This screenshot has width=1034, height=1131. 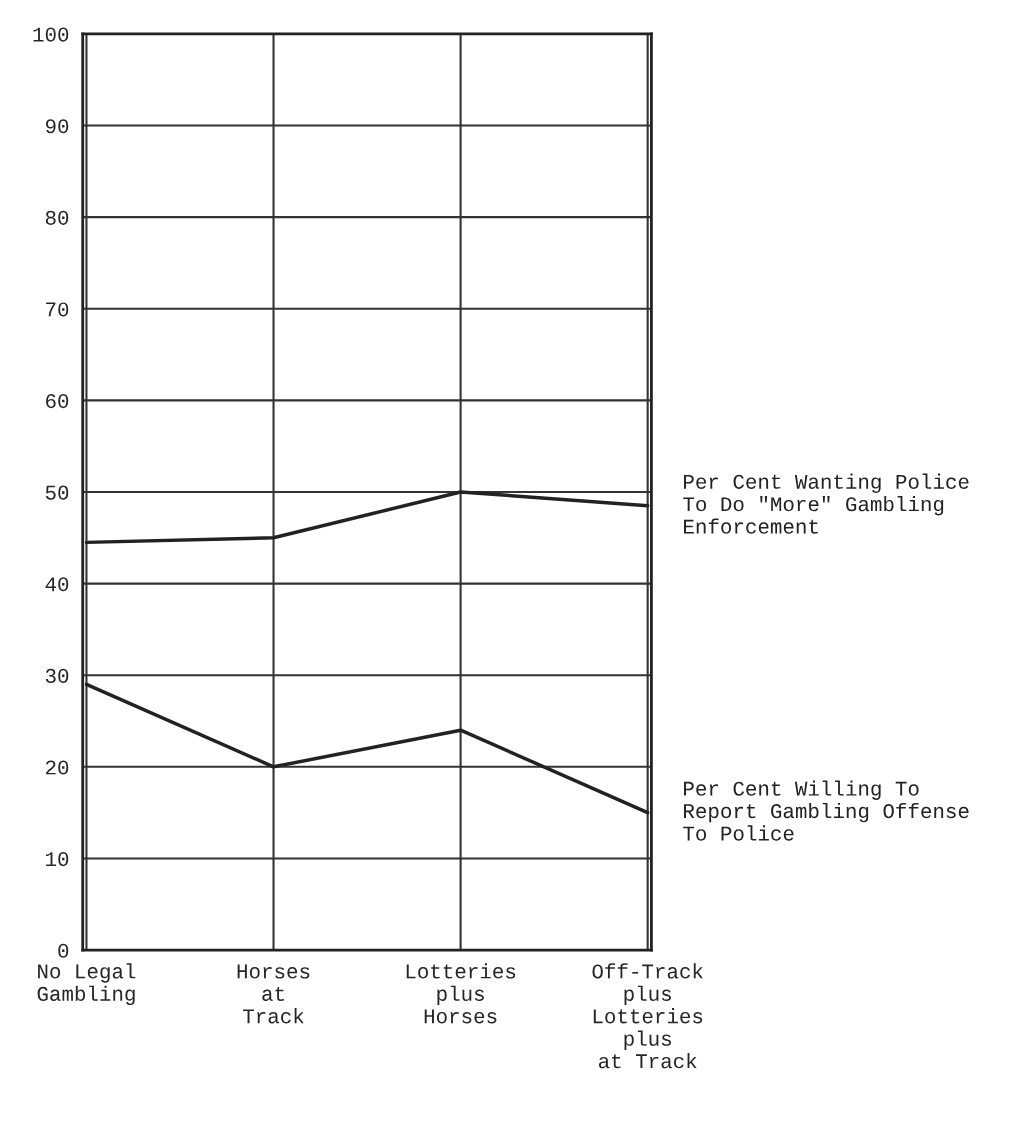 What do you see at coordinates (57, 217) in the screenshot?
I see `y-tick-label: 80` at bounding box center [57, 217].